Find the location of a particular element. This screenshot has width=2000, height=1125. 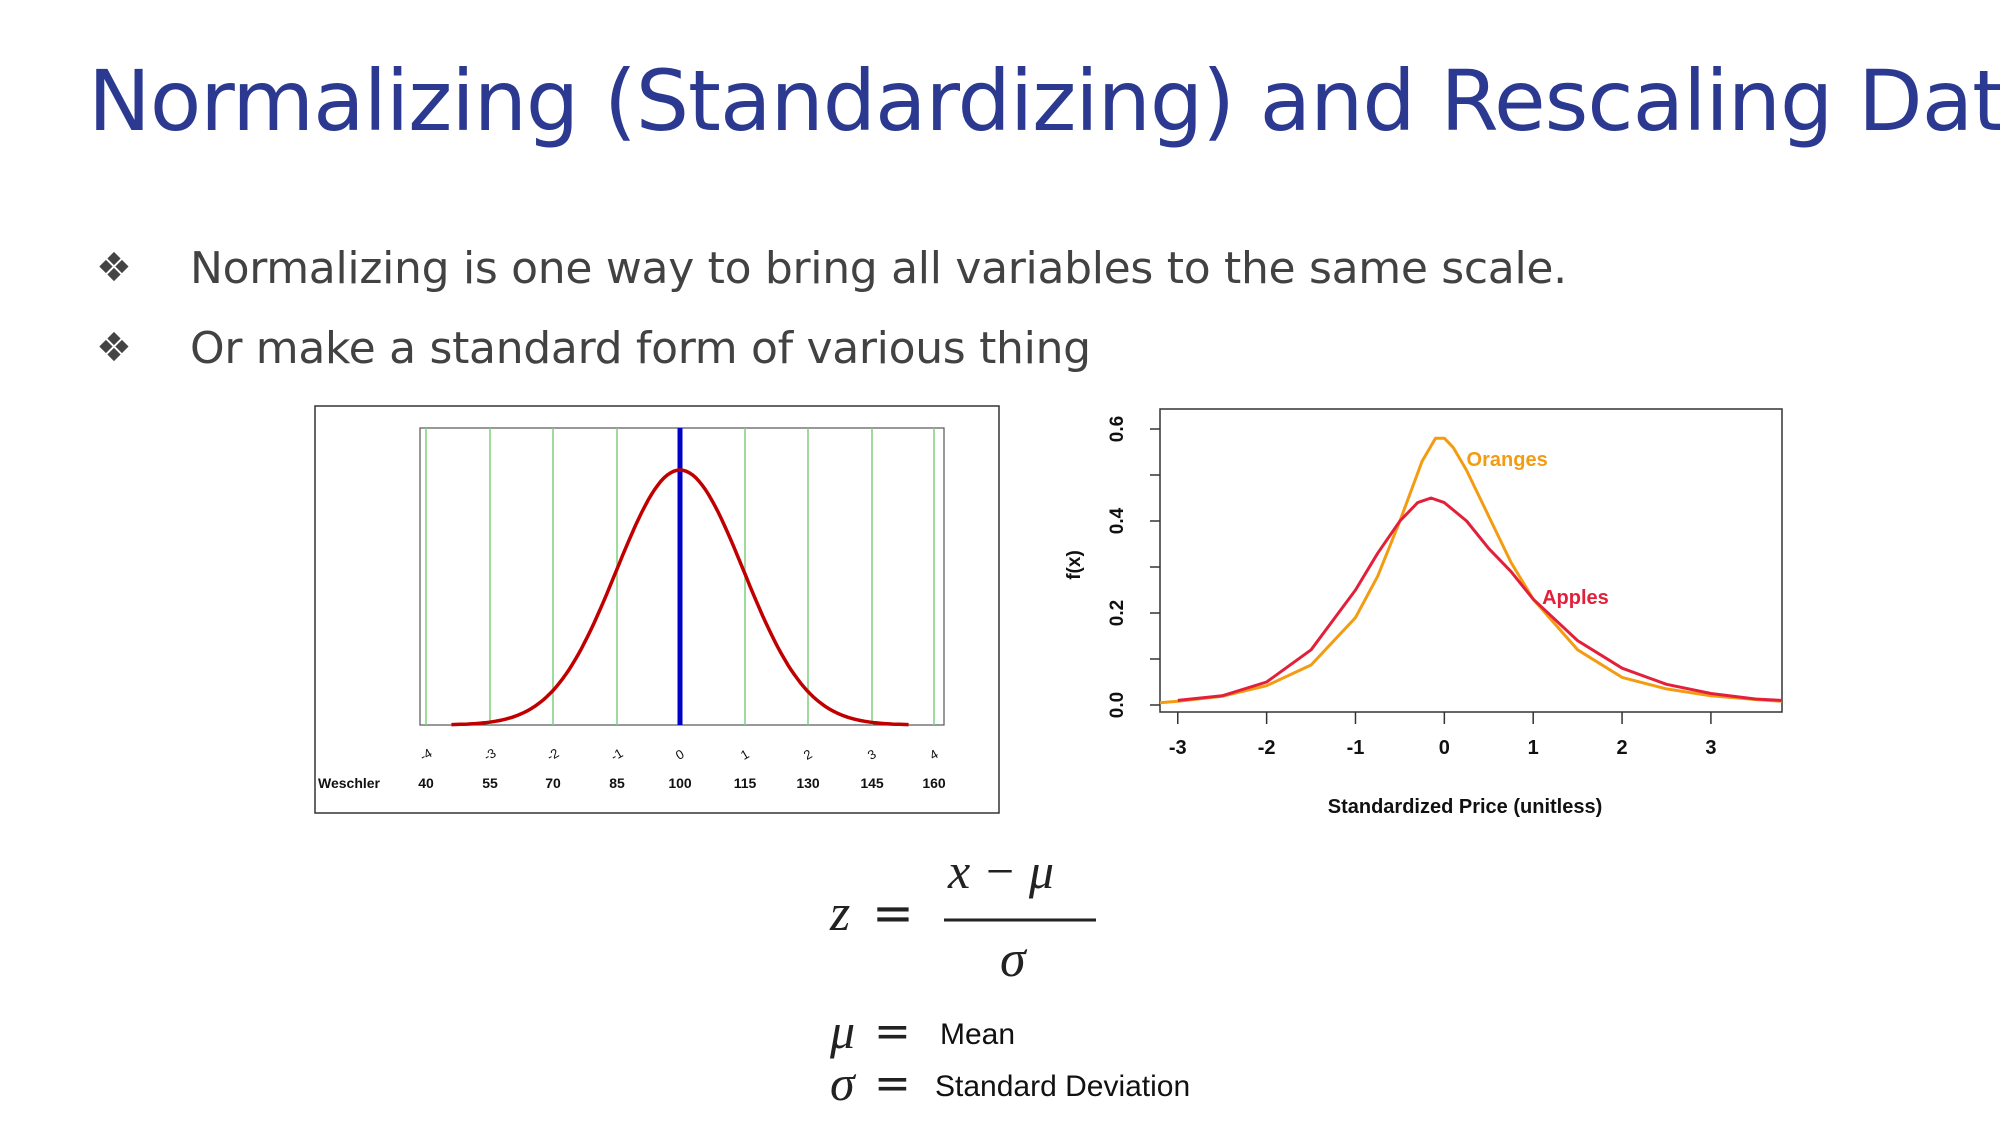

series-line-oranges is located at coordinates (1471, 570).